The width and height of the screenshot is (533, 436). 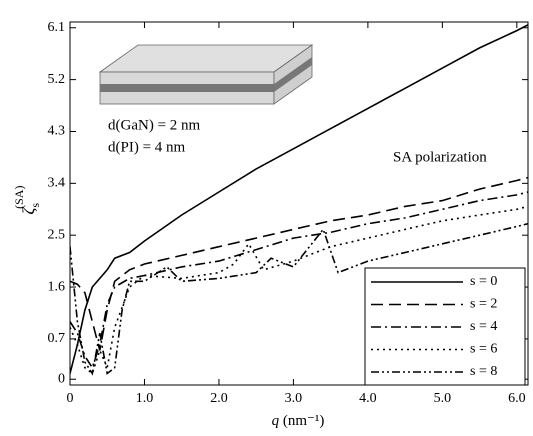 I want to click on x-tick-label: 2.0, so click(x=219, y=398).